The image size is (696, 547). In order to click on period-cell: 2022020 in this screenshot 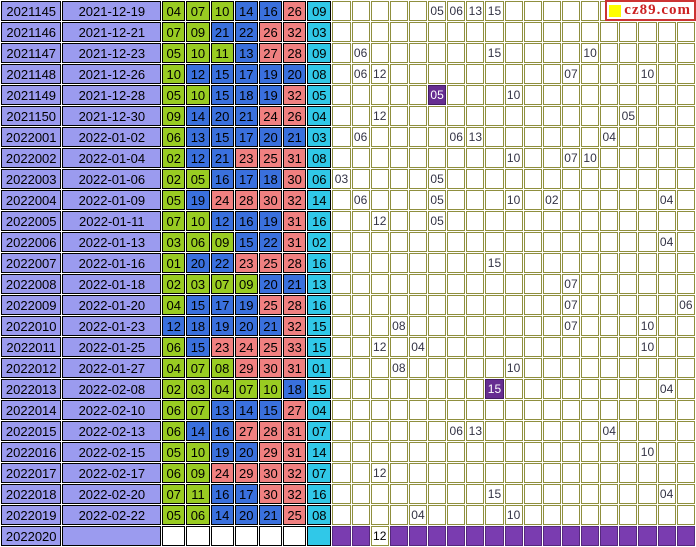, I will do `click(31, 536)`.